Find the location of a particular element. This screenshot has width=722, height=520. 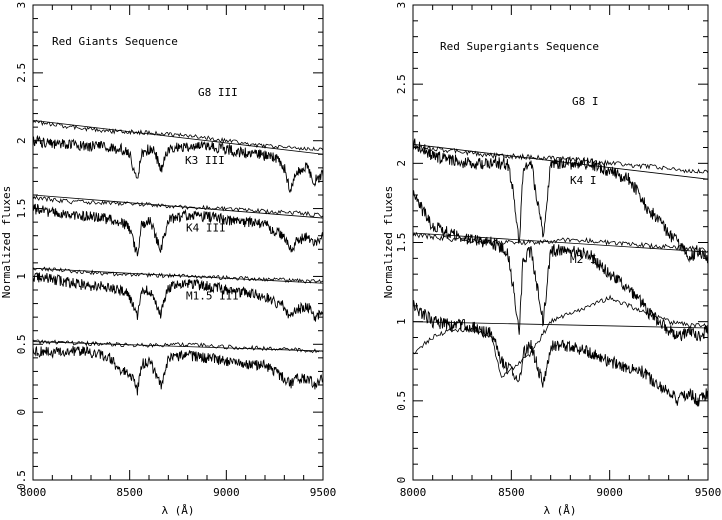

chart-title: Red Supergiants Sequence is located at coordinates (519, 46).